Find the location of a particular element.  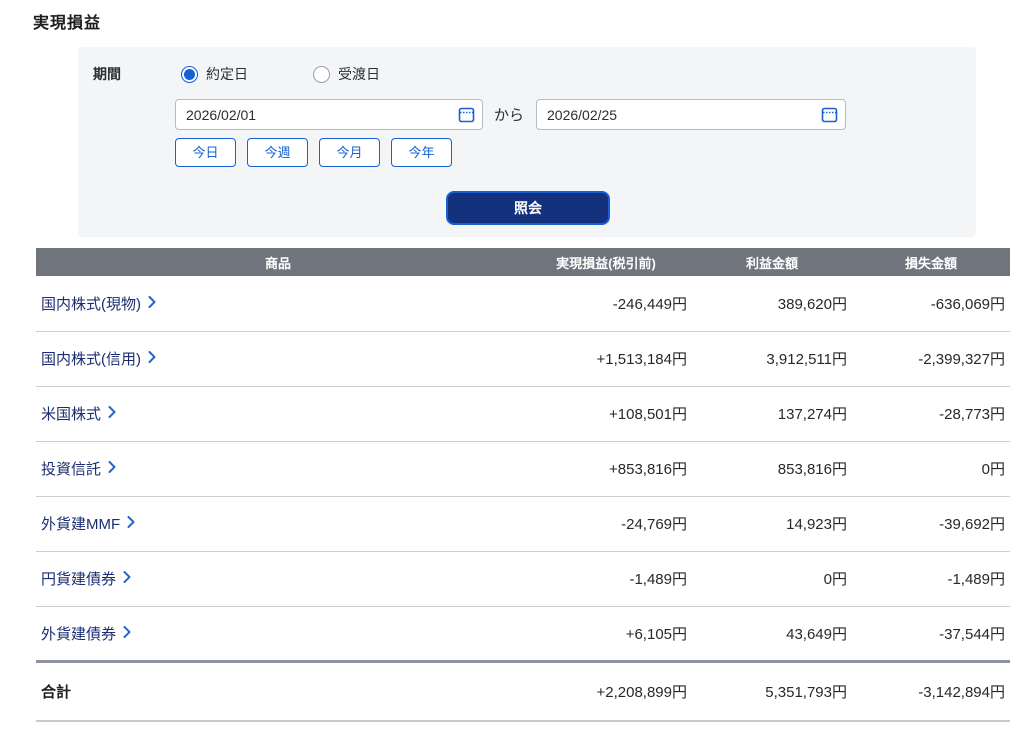

total-profit-value: 5,351,793円 is located at coordinates (772, 690).